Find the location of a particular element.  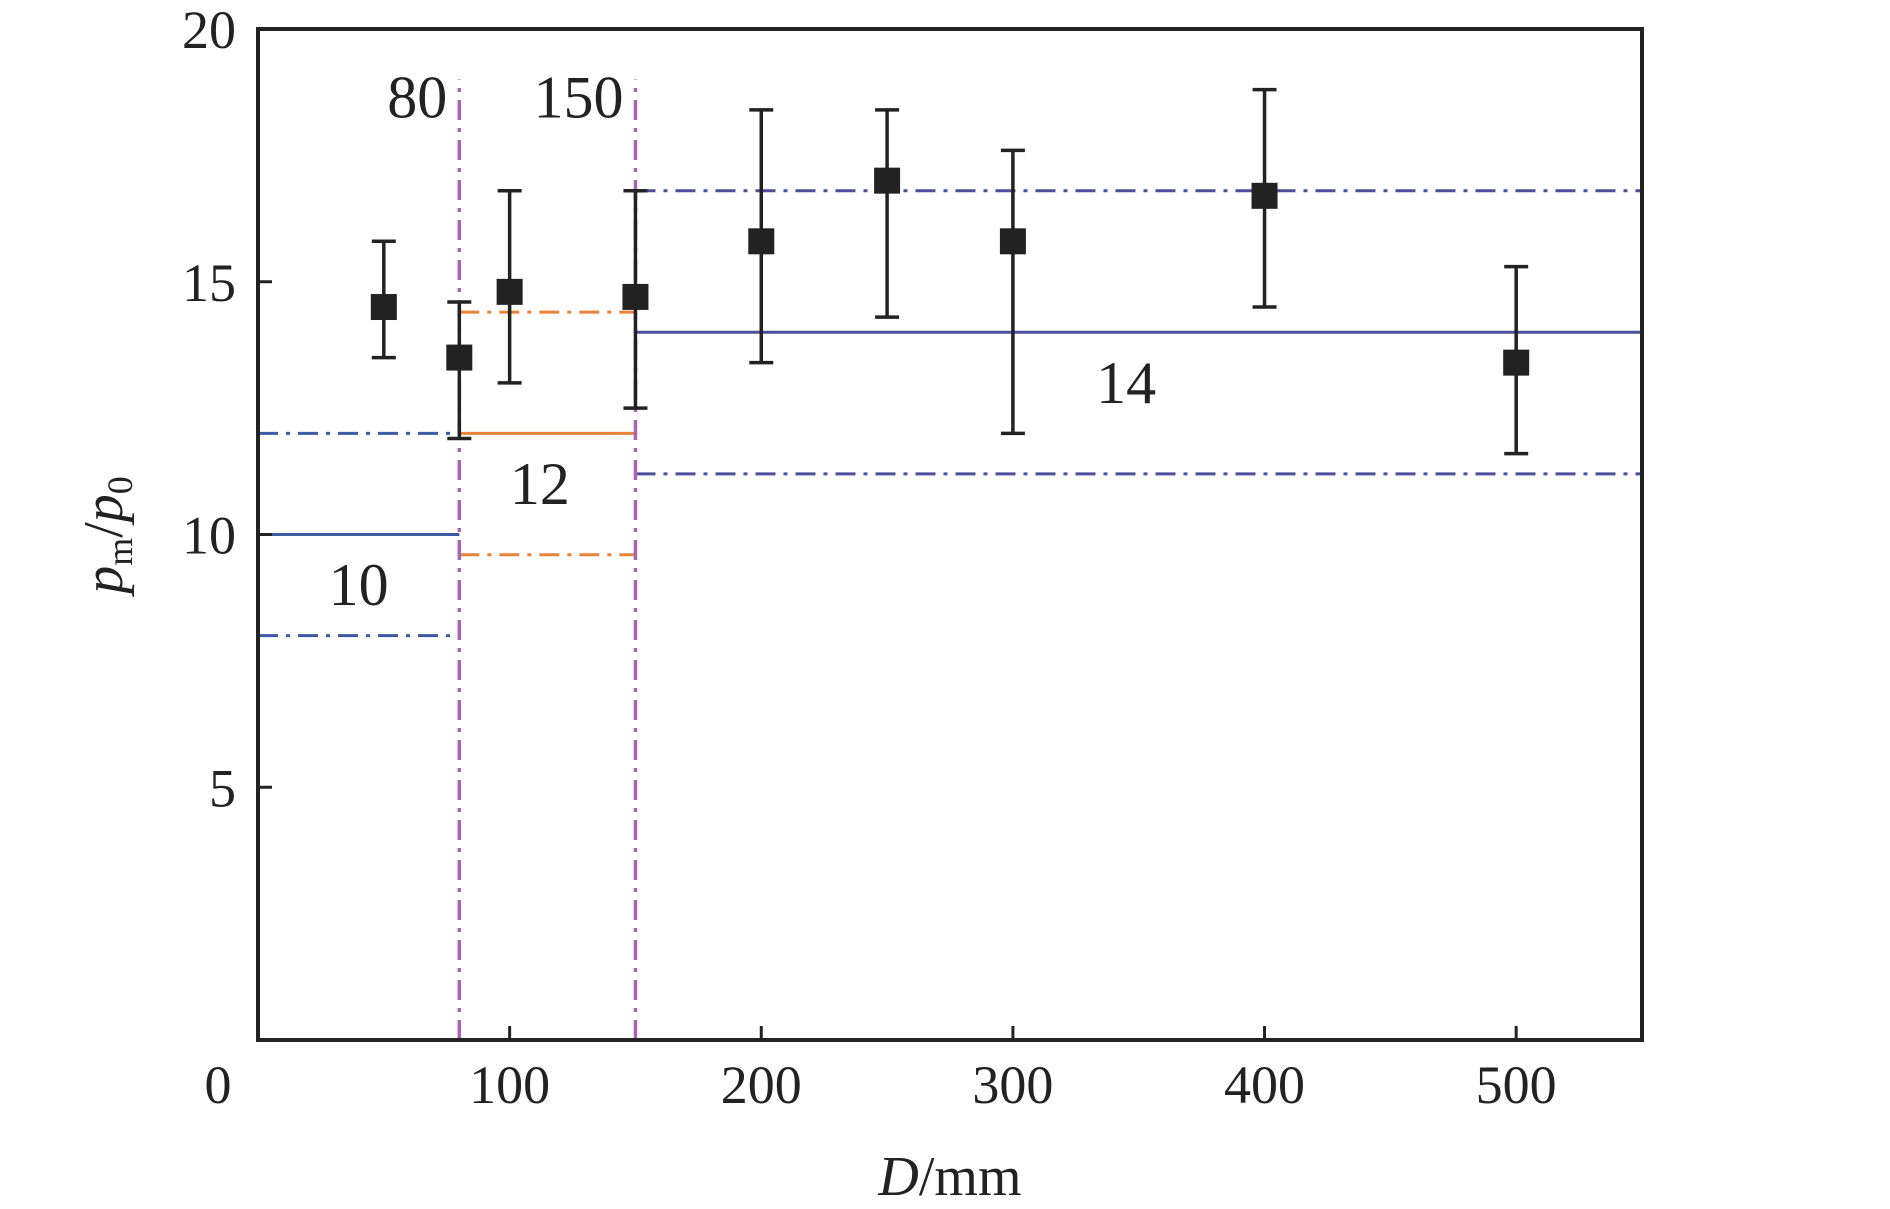

x-tick-label-3: 300 is located at coordinates (1012, 1085).